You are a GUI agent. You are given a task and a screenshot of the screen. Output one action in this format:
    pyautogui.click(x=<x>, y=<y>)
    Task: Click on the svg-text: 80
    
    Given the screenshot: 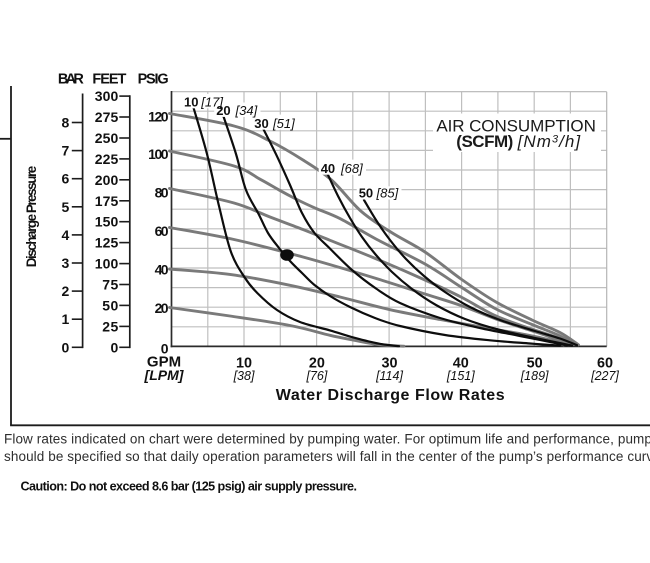 What is the action you would take?
    pyautogui.click(x=162, y=192)
    